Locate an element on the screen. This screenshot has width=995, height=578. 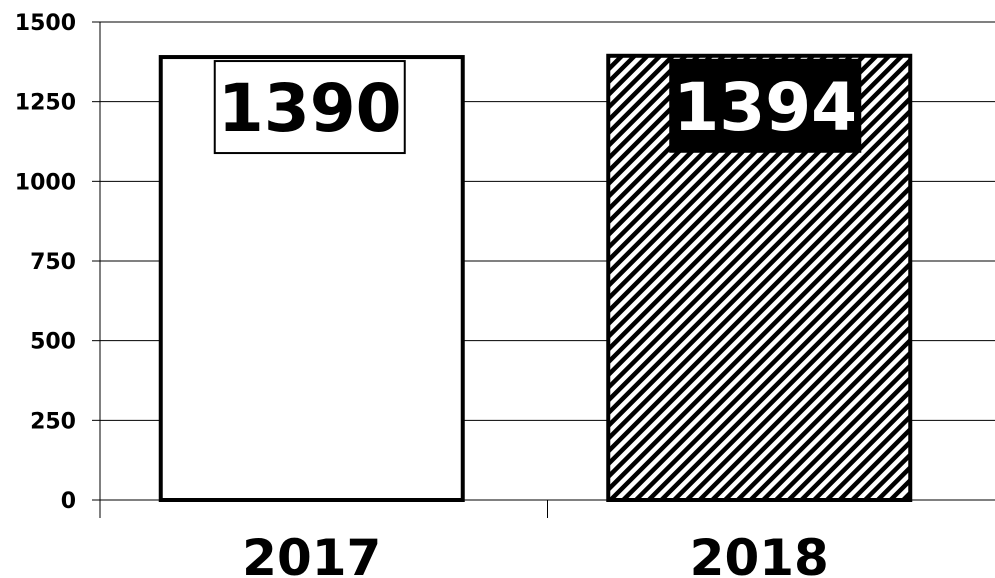
y-tick-label: 1000 is located at coordinates (45, 182).